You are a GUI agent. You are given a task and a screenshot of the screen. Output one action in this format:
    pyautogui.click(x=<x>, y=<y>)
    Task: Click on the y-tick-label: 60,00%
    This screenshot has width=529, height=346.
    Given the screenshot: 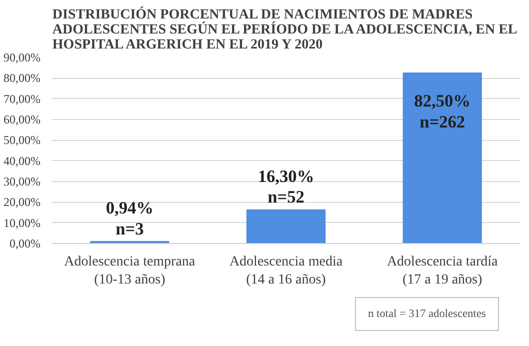 What is the action you would take?
    pyautogui.click(x=22, y=119)
    